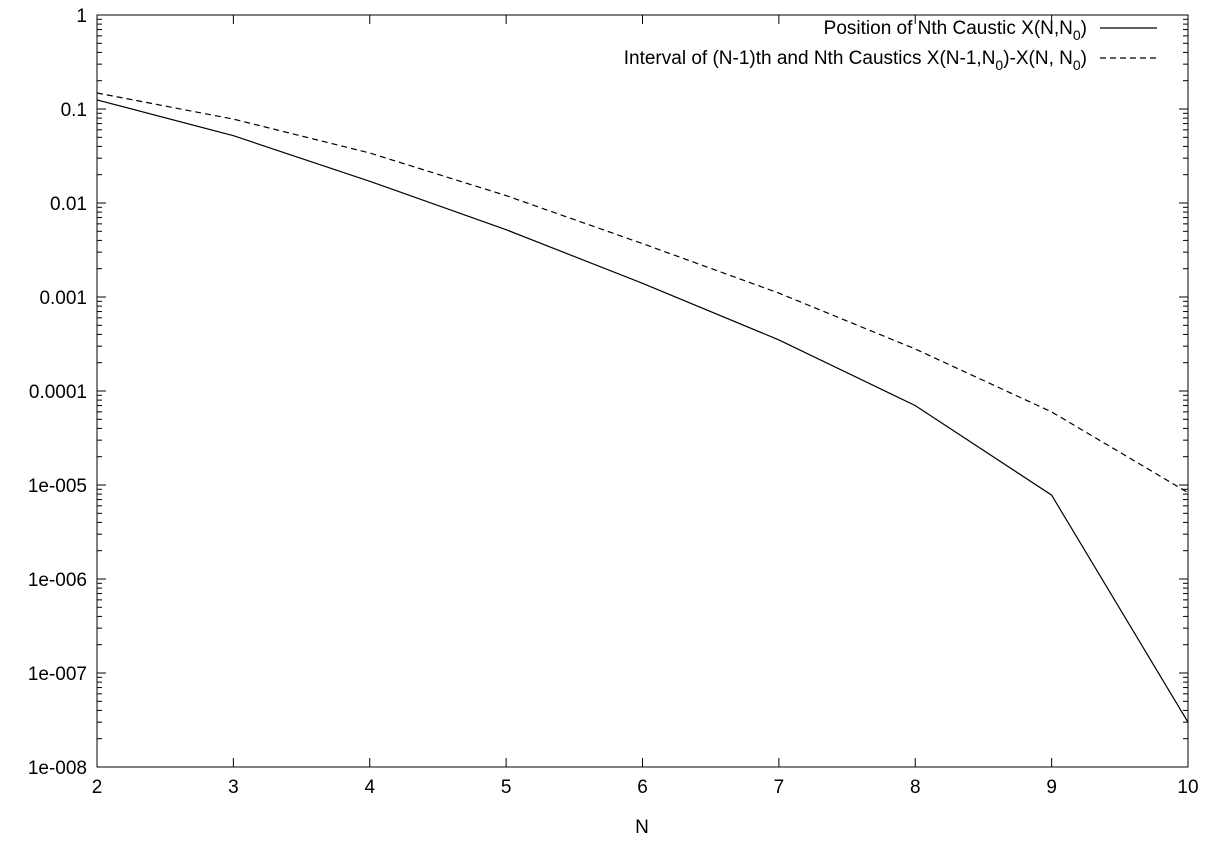 The height and width of the screenshot is (844, 1214). Describe the element at coordinates (1187, 787) in the screenshot. I see `x-tick-label: 10` at that location.